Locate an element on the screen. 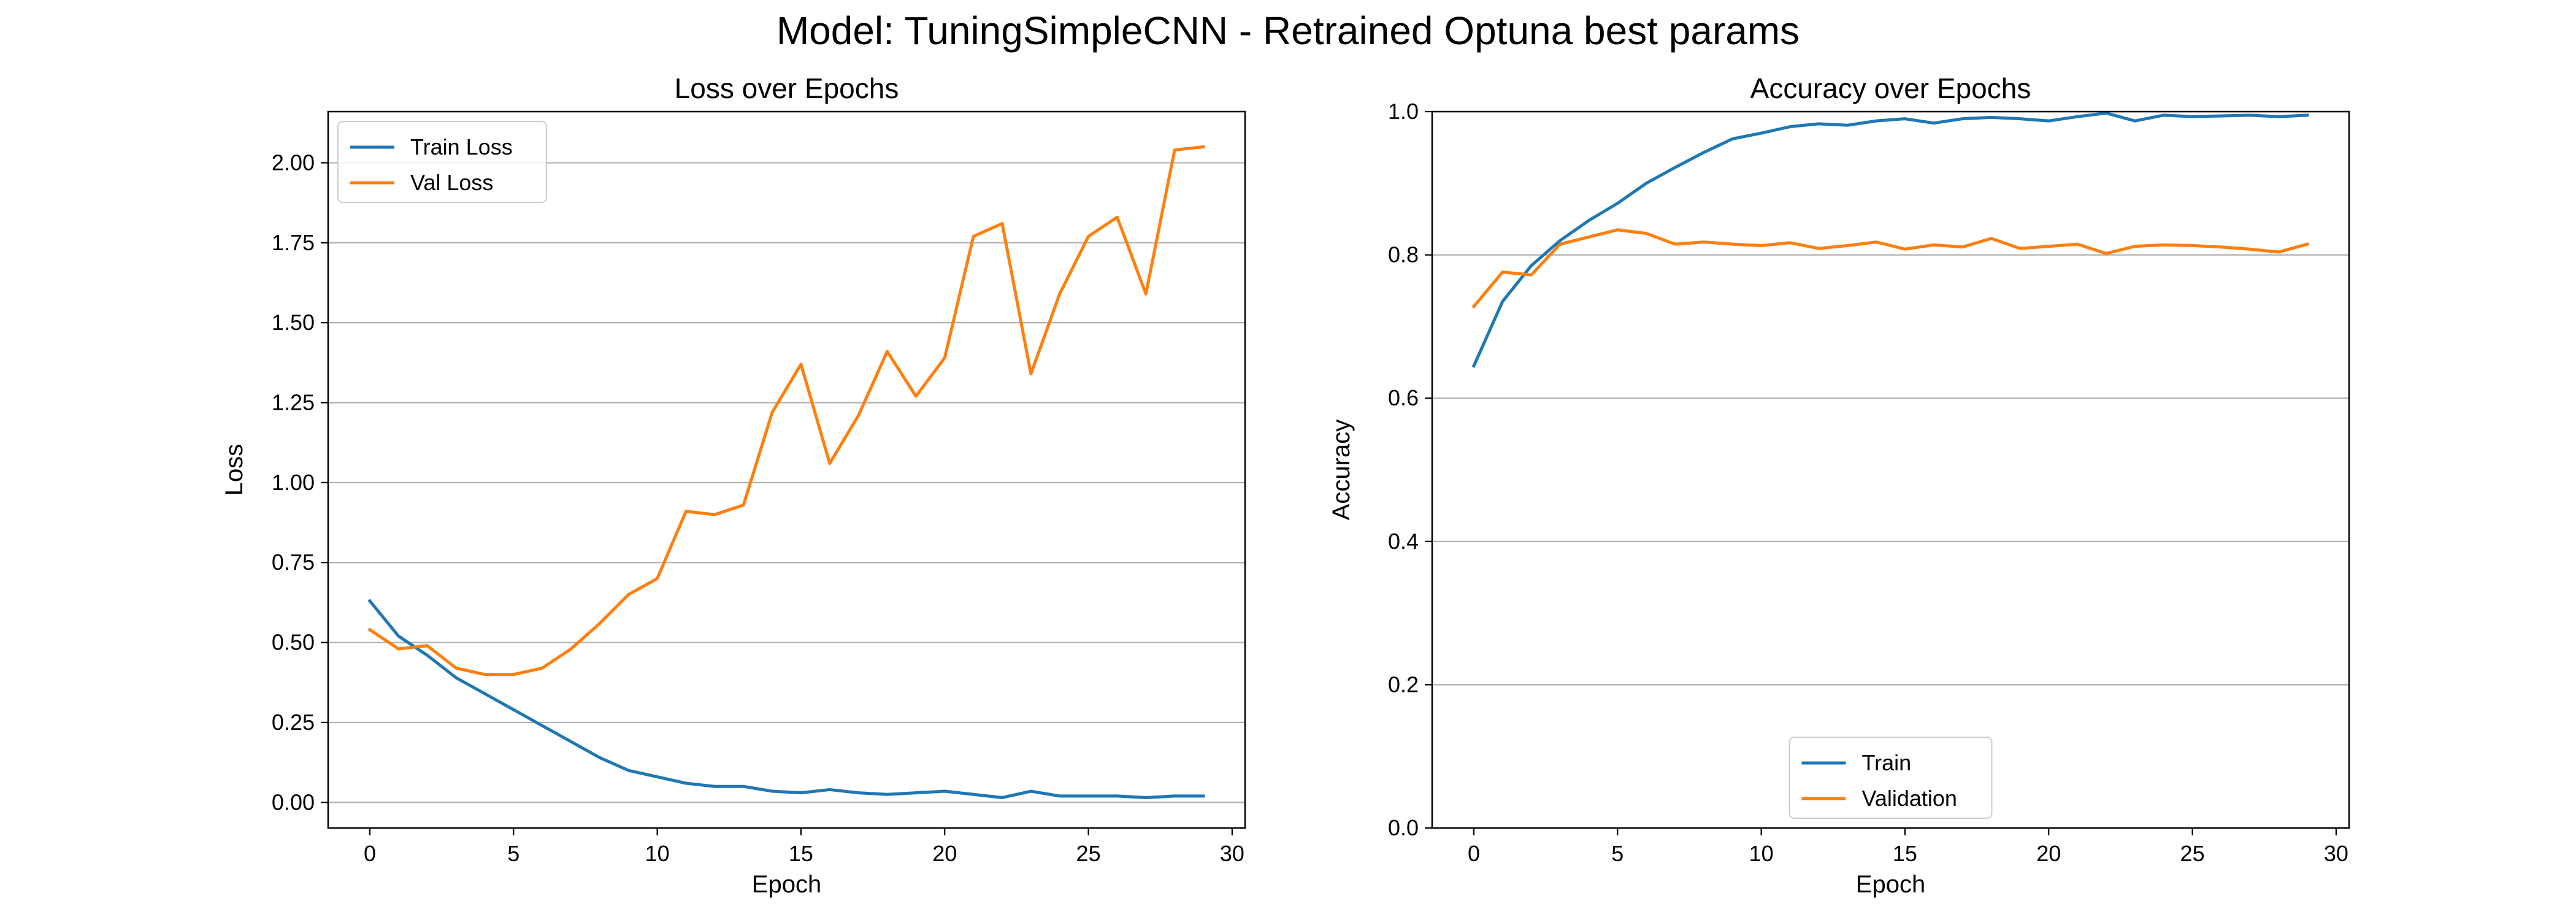 This screenshot has width=2576, height=920. accuracy-y-axis-label: Accuracy is located at coordinates (1341, 470).